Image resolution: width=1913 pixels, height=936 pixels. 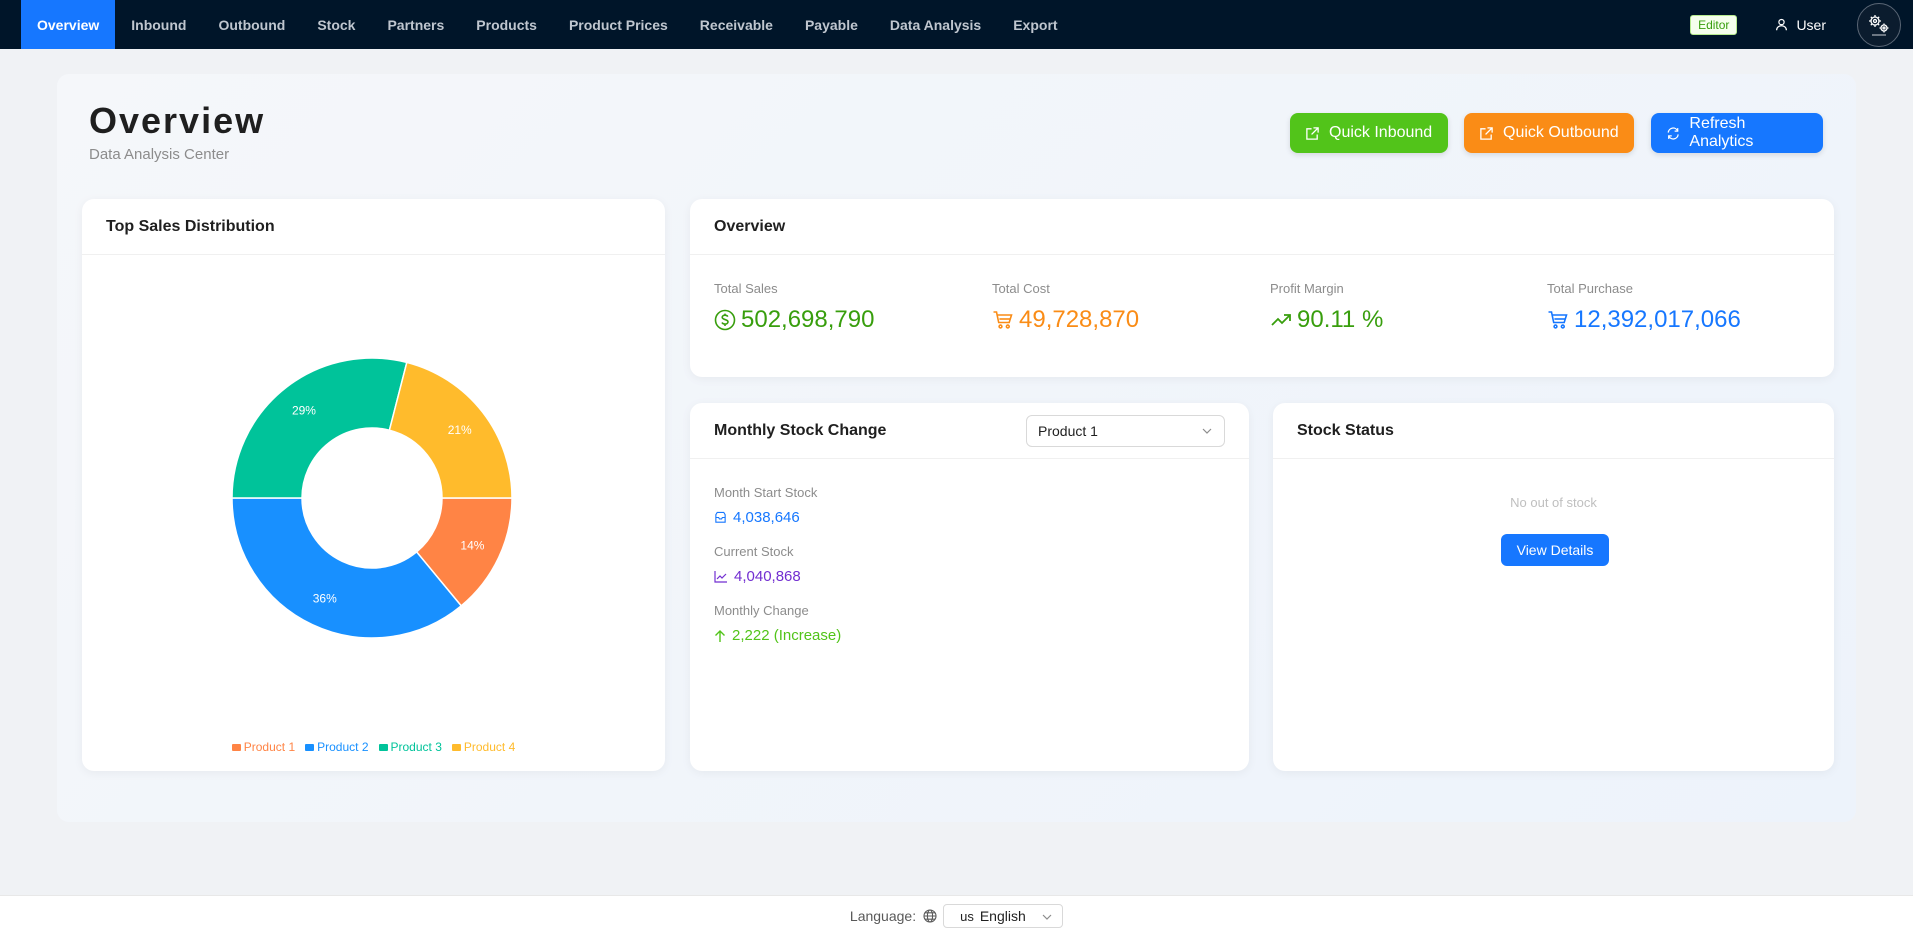 What do you see at coordinates (1283, 320) in the screenshot?
I see `rise-icon` at bounding box center [1283, 320].